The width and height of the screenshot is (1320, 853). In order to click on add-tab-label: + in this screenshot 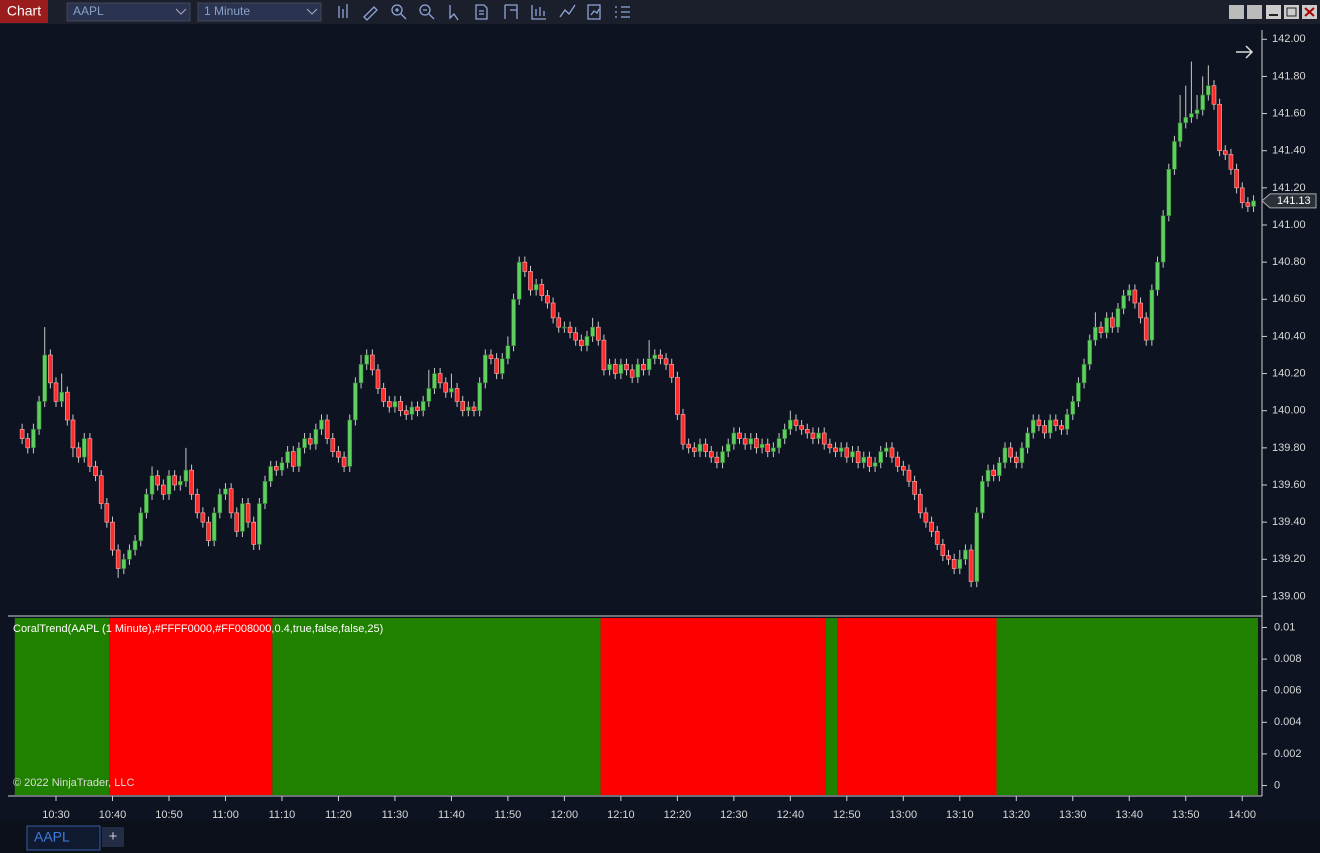, I will do `click(113, 836)`.